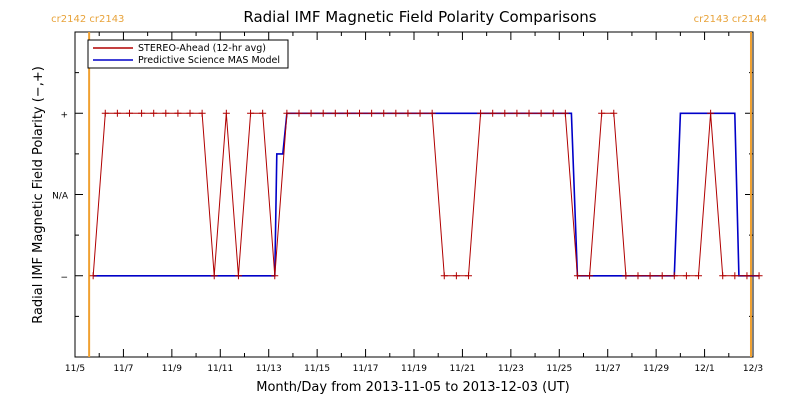 The height and width of the screenshot is (400, 800). Describe the element at coordinates (123, 369) in the screenshot. I see `x-tick-label: 11/7` at that location.